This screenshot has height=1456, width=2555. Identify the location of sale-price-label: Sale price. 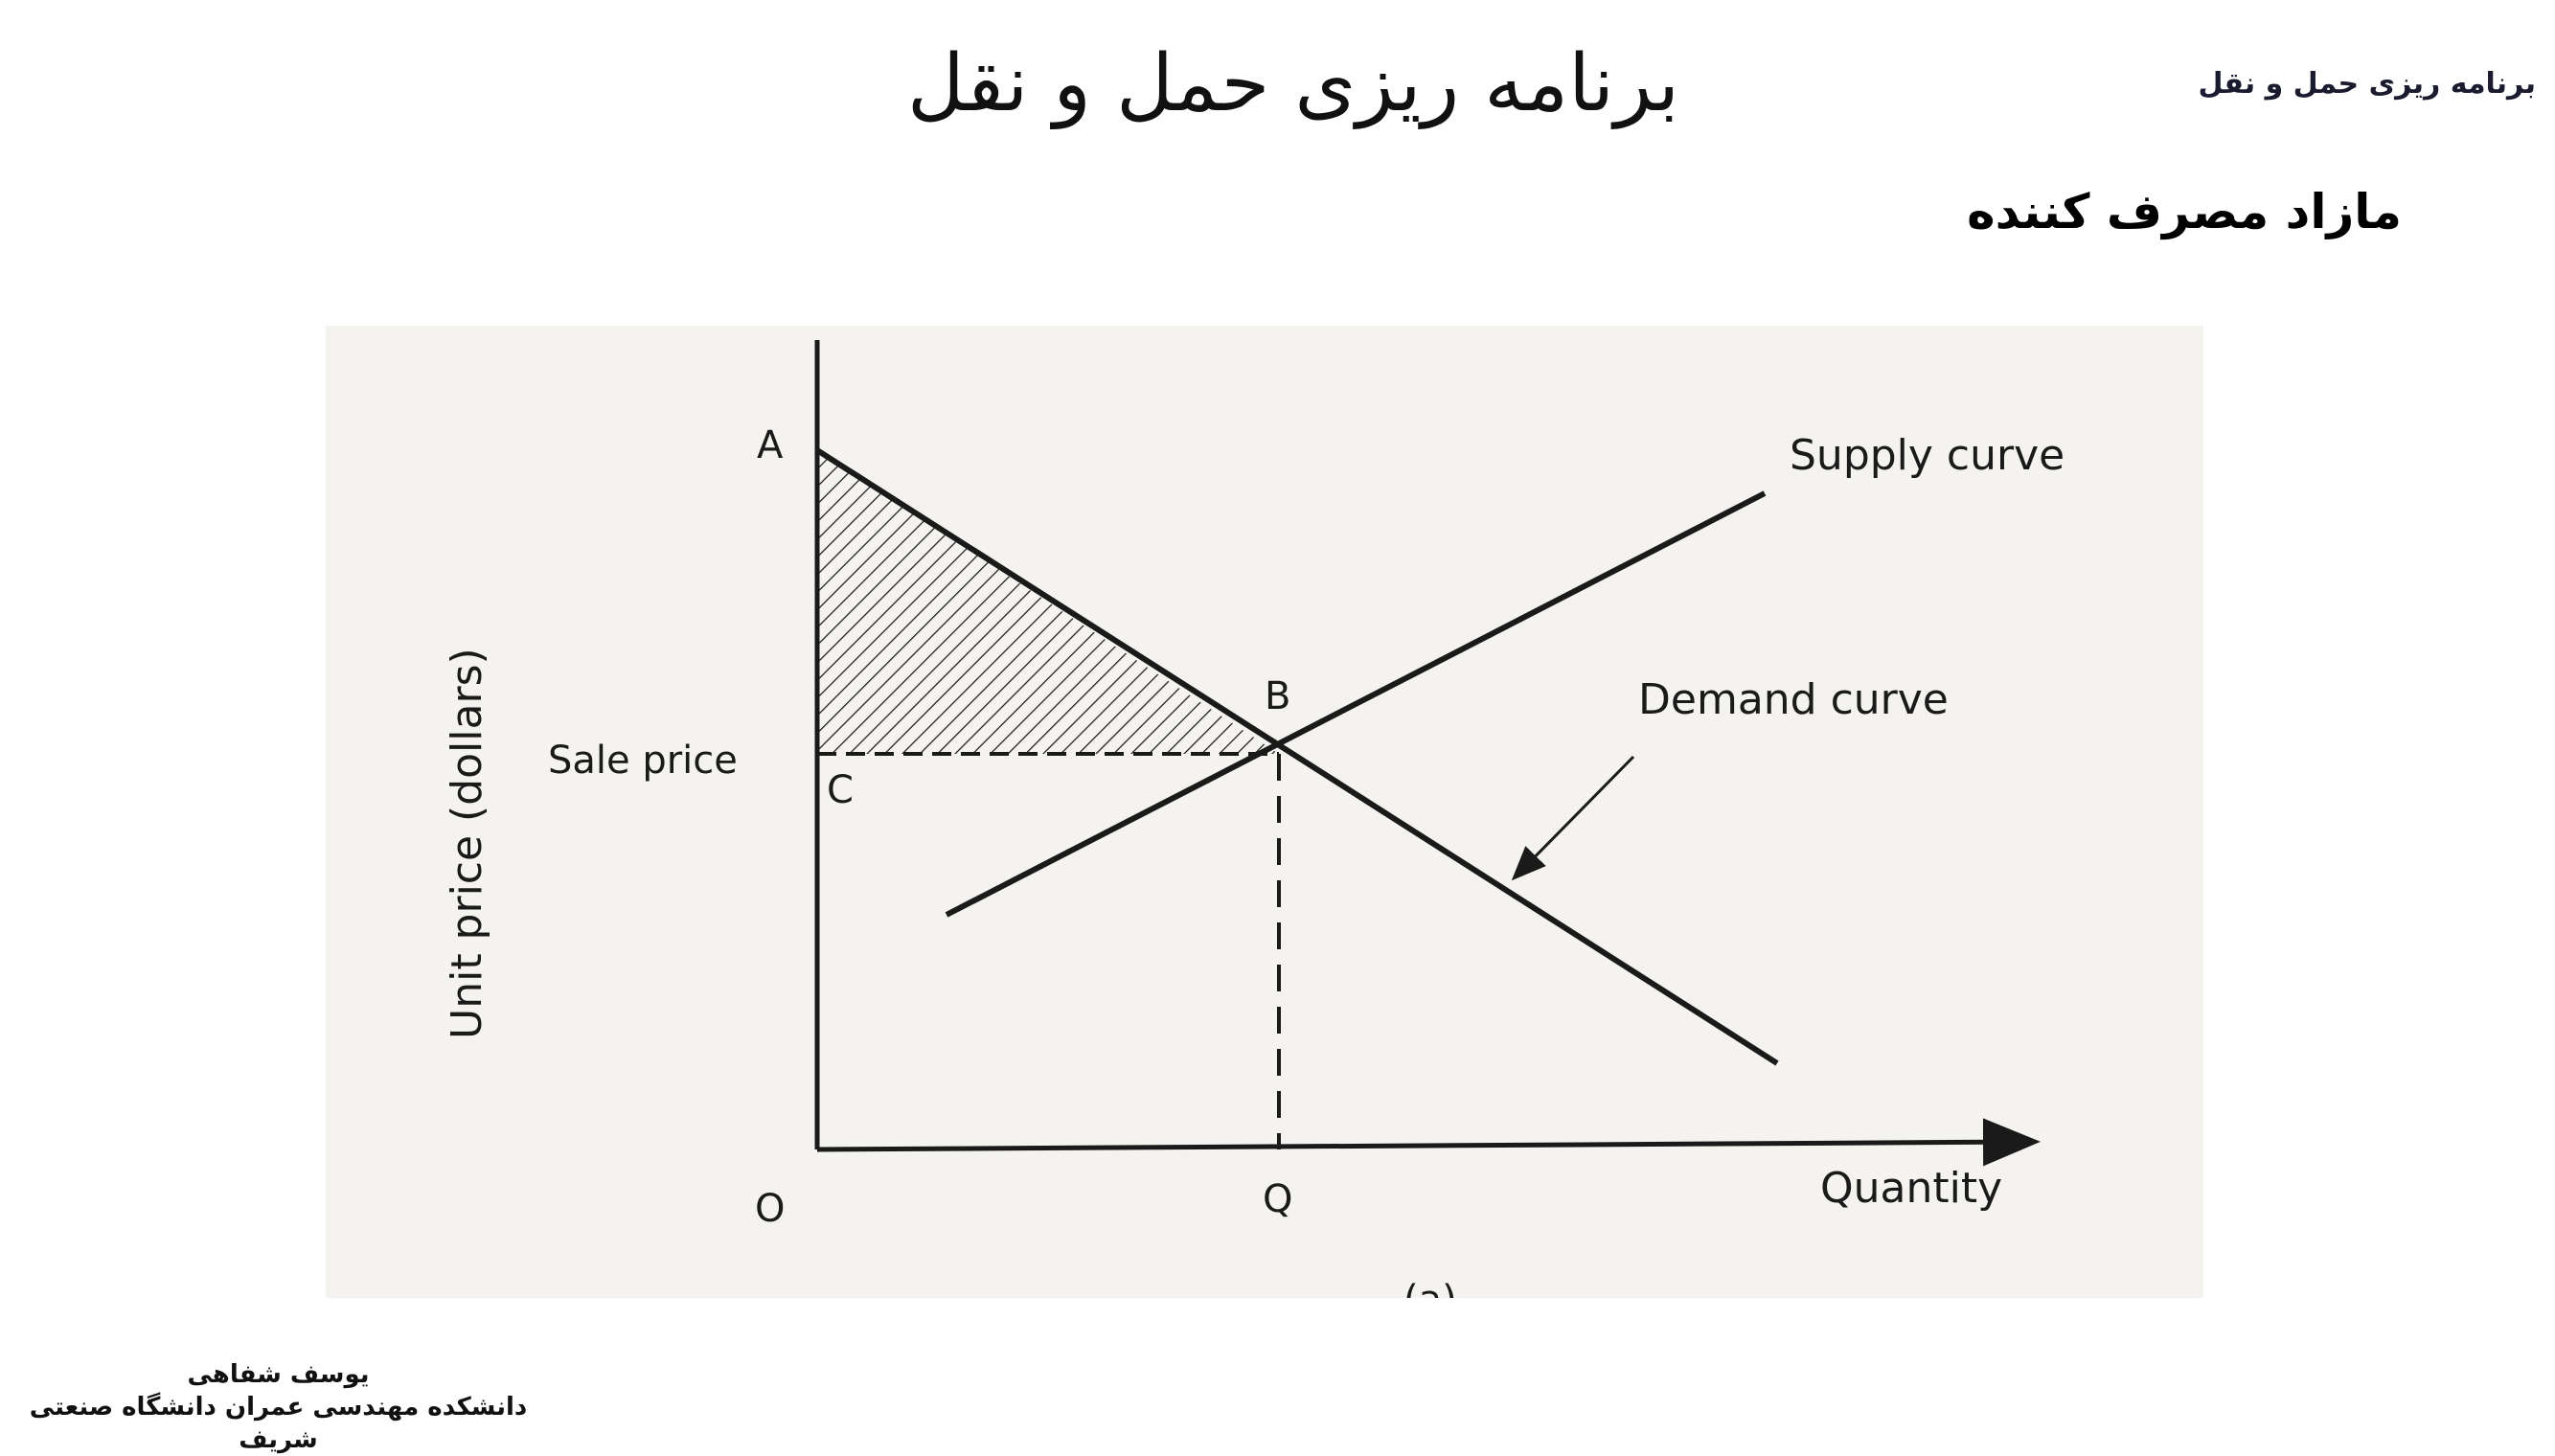
(643, 761).